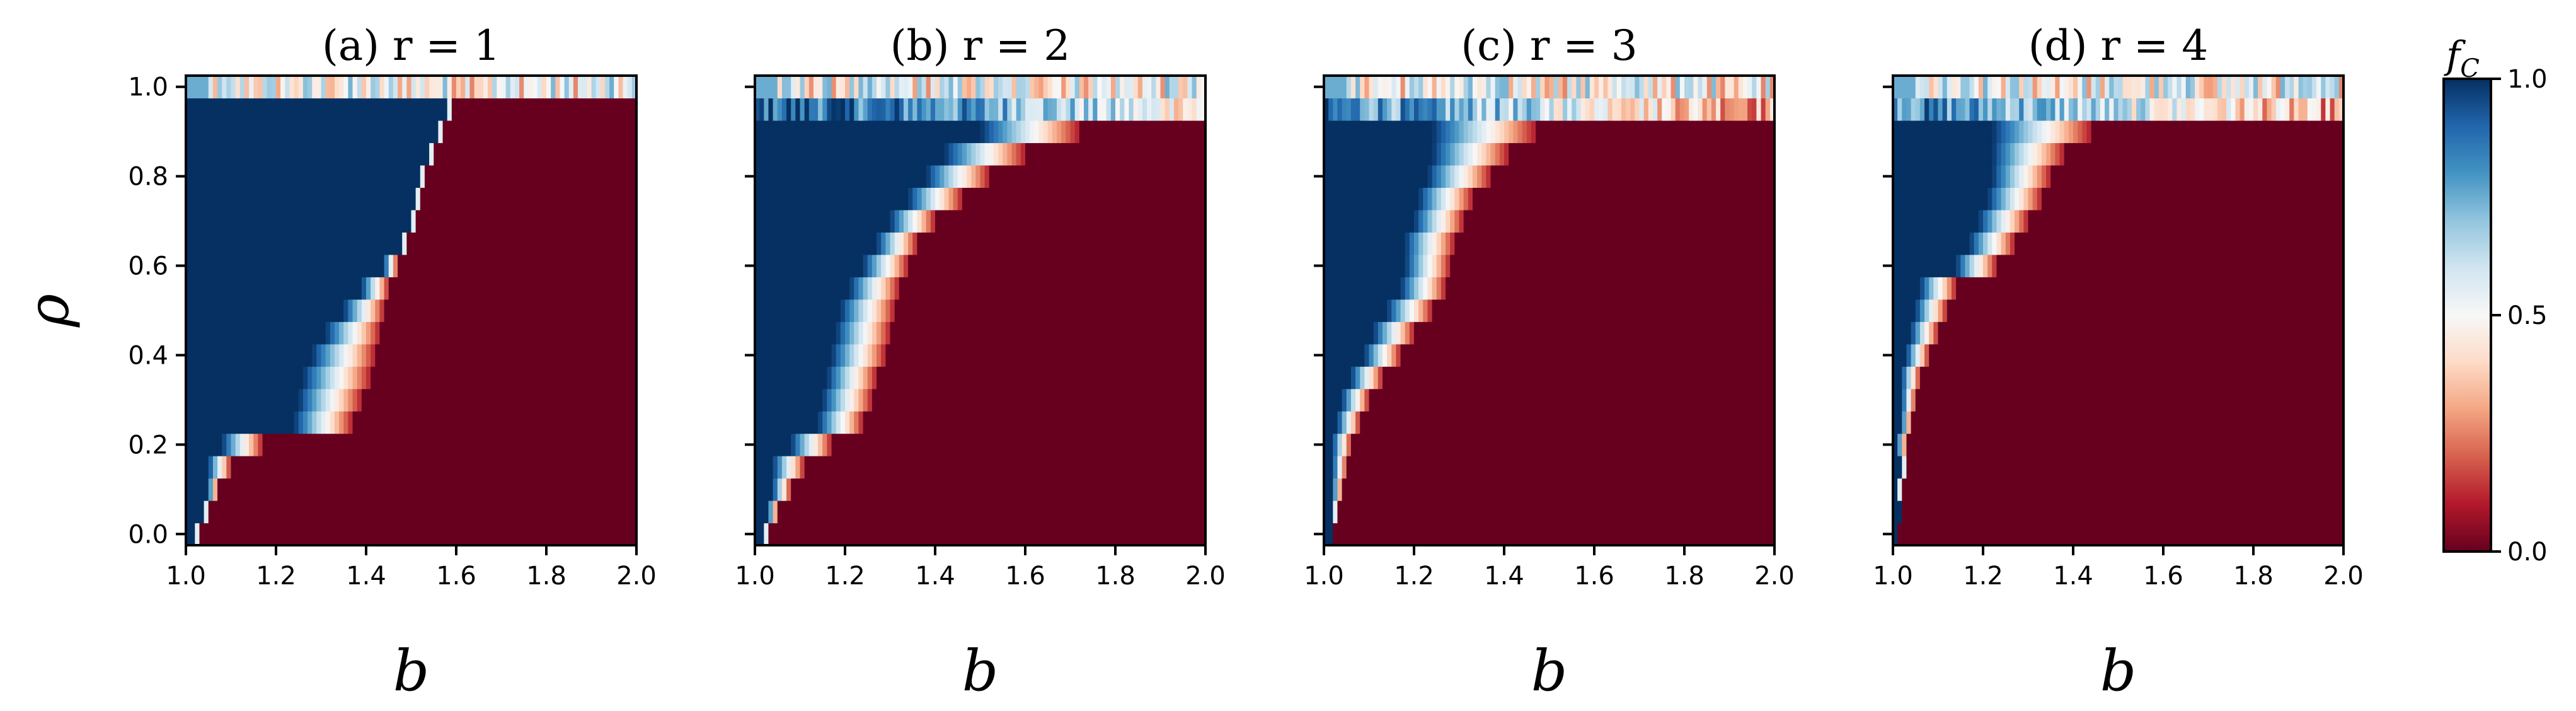 This screenshot has height=711, width=2576. I want to click on heatmap, so click(411, 311).